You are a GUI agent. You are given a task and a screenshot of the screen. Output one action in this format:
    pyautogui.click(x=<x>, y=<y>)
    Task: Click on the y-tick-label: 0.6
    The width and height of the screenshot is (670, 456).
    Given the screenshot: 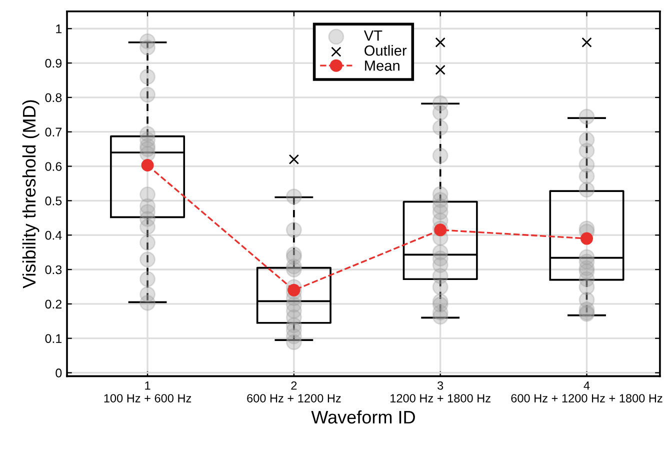 What is the action you would take?
    pyautogui.click(x=53, y=166)
    